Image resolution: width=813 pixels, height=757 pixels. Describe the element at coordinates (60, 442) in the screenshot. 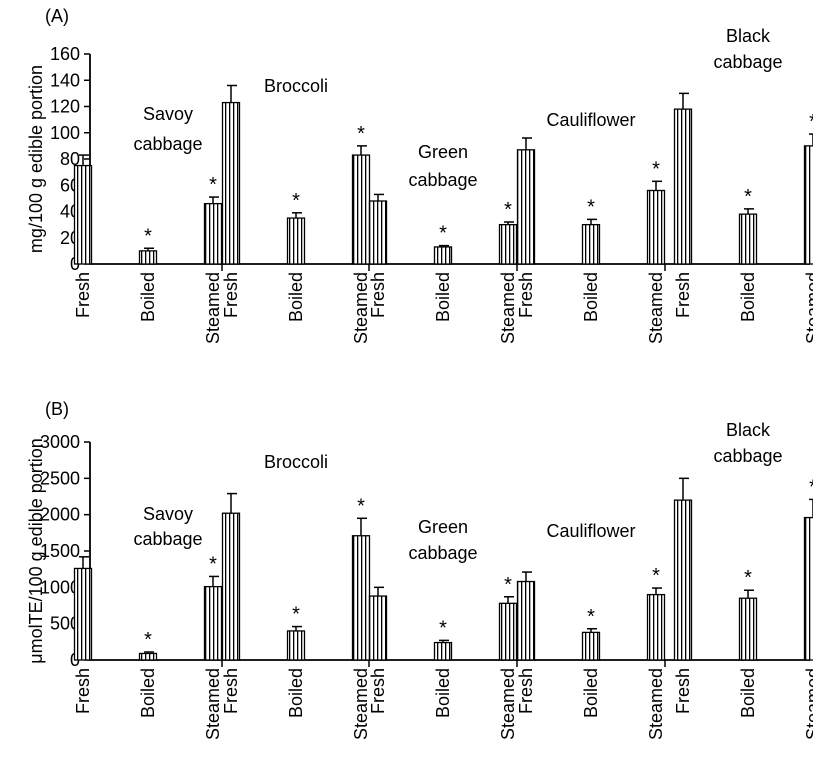

I see `y-tick-label: 3000` at that location.